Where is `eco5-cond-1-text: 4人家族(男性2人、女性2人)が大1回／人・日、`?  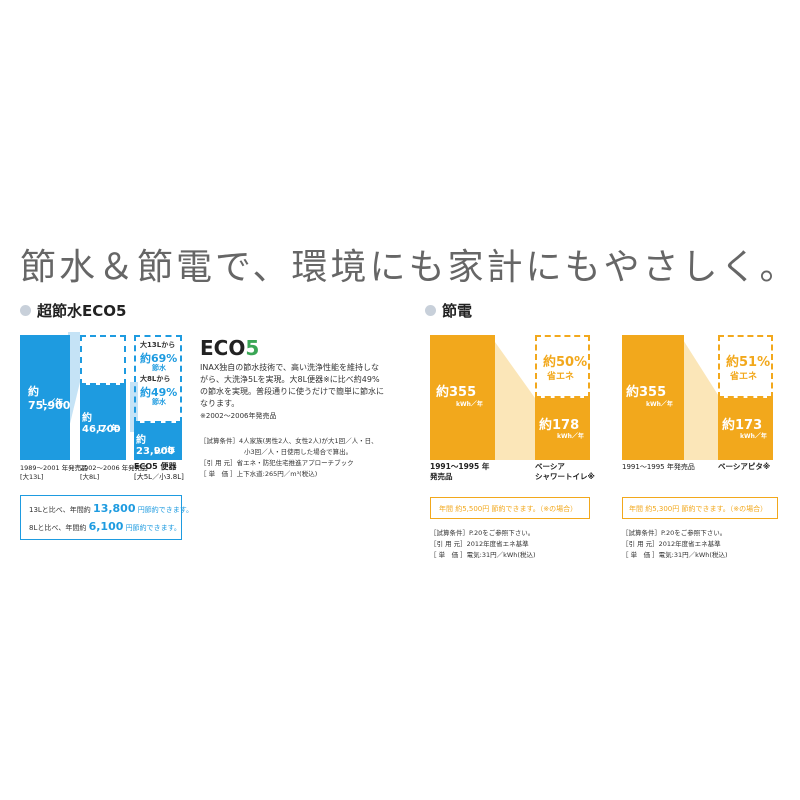 eco5-cond-1-text: 4人家族(男性2人、女性2人)が大1回／人・日、 is located at coordinates (308, 441).